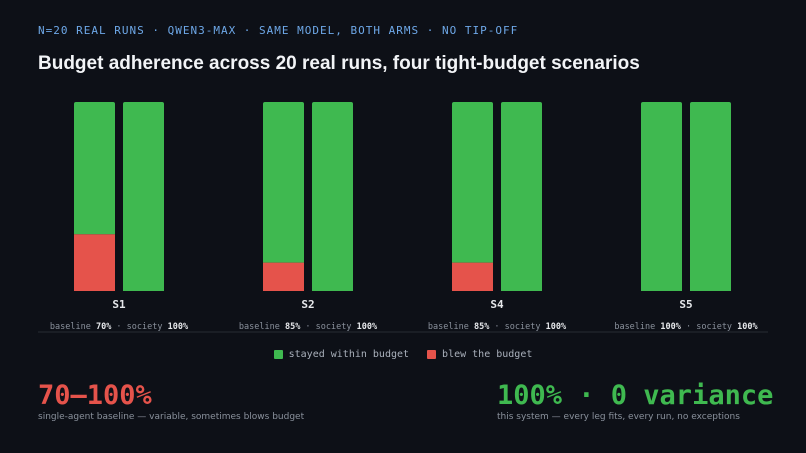 The width and height of the screenshot is (806, 453). Describe the element at coordinates (635, 395) in the screenshot. I see `system-stat-value: 100% · 0 variance` at that location.